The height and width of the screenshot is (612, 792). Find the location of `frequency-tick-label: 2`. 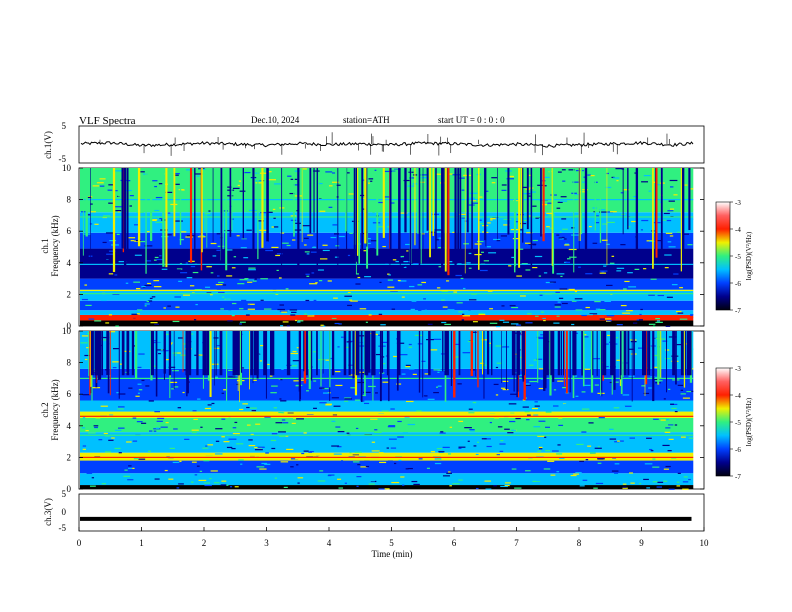

frequency-tick-label: 2 is located at coordinates (69, 457).